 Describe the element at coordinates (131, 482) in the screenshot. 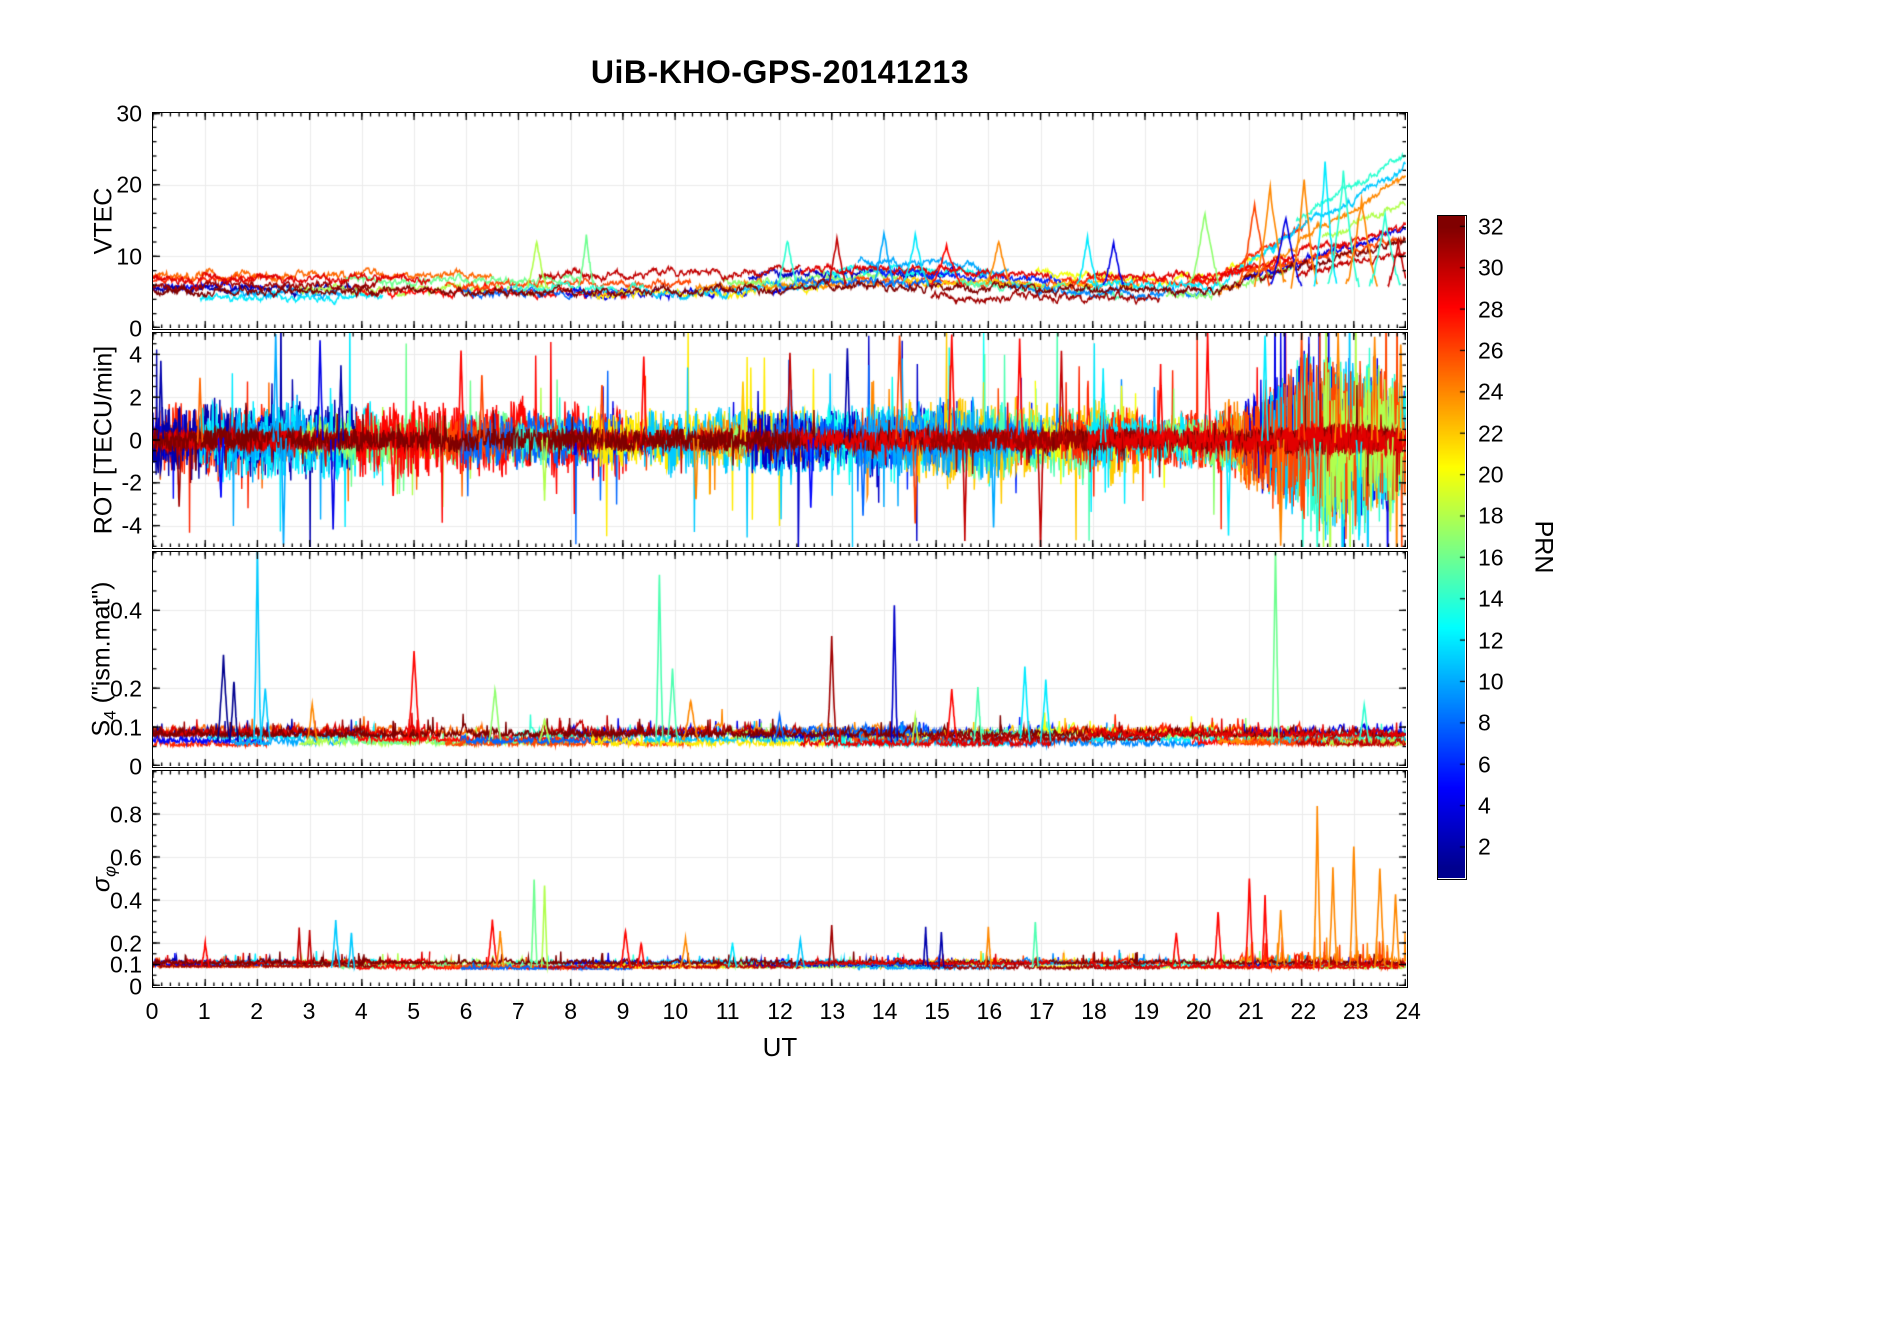

I see `y-tick-label: -2` at that location.